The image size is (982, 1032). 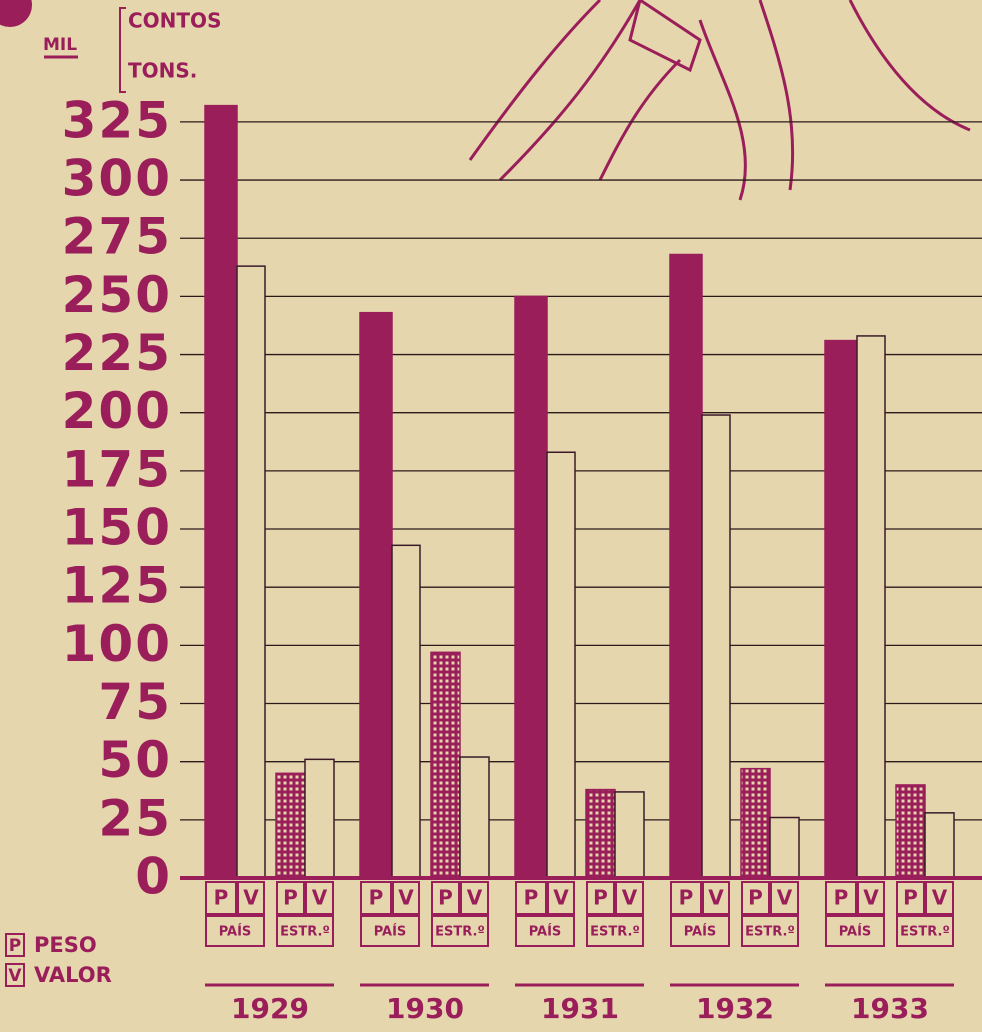 I want to click on y-tick-label: 25, so click(x=135, y=818).